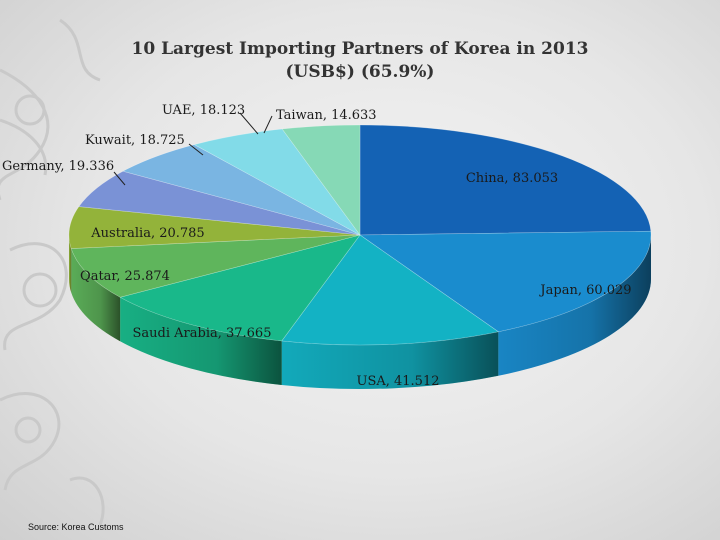  Describe the element at coordinates (277, 182) in the screenshot. I see `pie-slice-uae` at that location.